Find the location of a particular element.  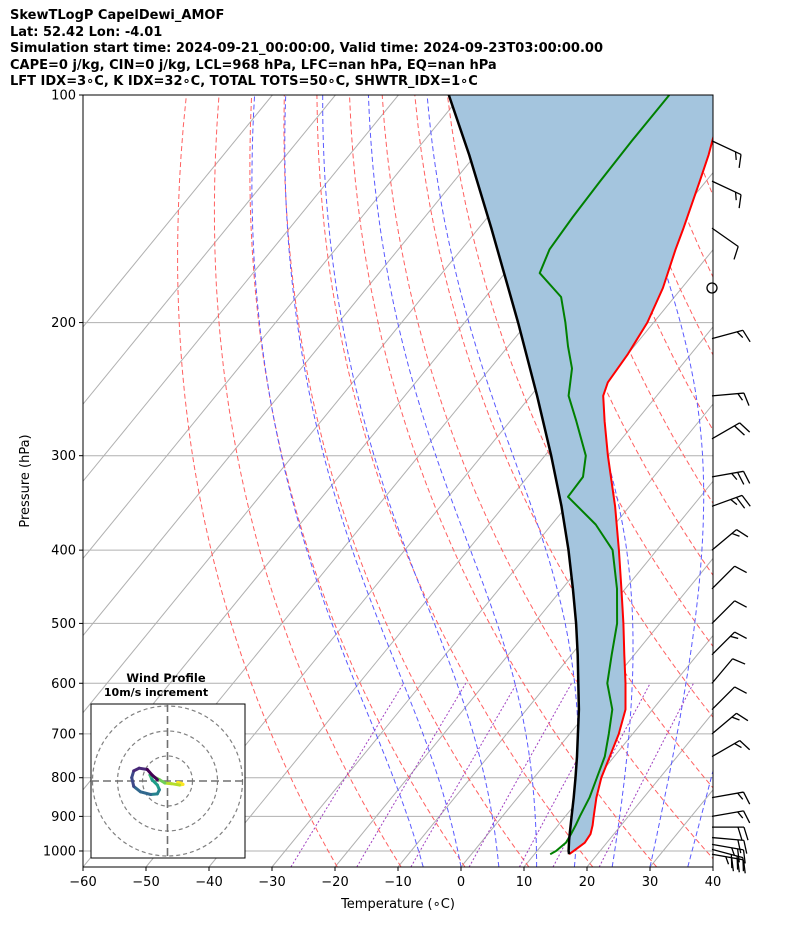

temperature-line is located at coordinates (640, 495).